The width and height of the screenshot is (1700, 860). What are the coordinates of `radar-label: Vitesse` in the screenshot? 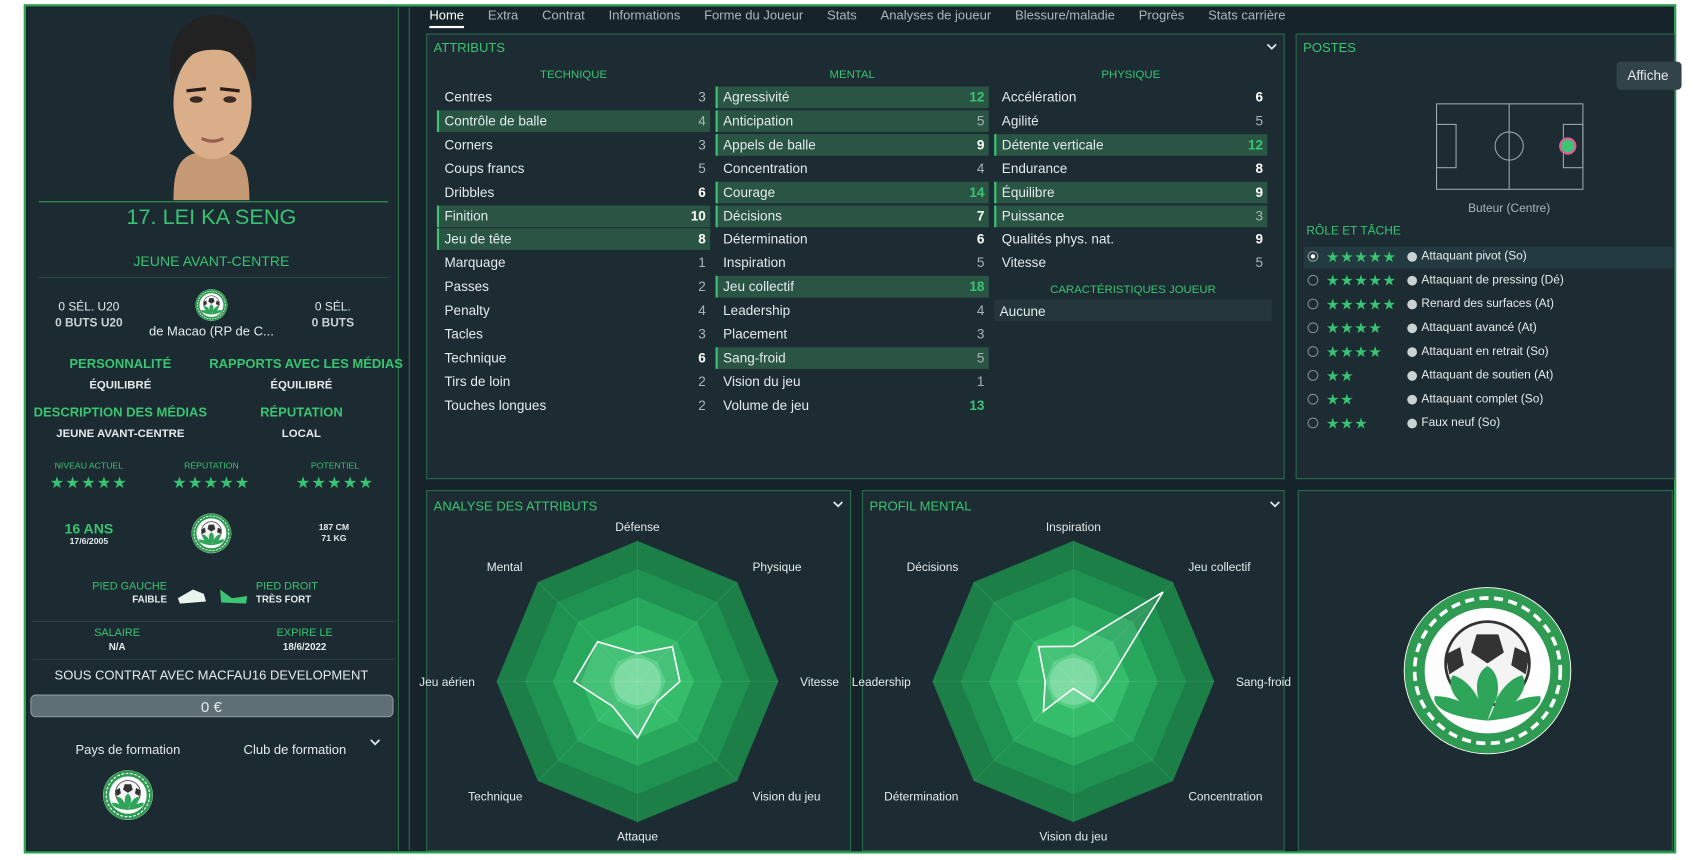 It's located at (819, 682).